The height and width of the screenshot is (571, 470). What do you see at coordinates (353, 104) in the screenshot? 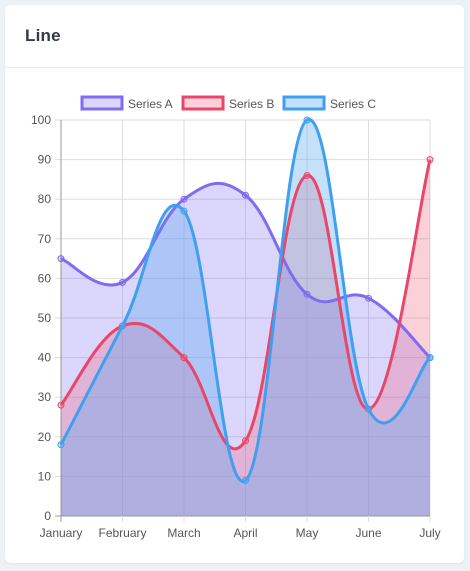
I see `legend-label: Series C` at bounding box center [353, 104].